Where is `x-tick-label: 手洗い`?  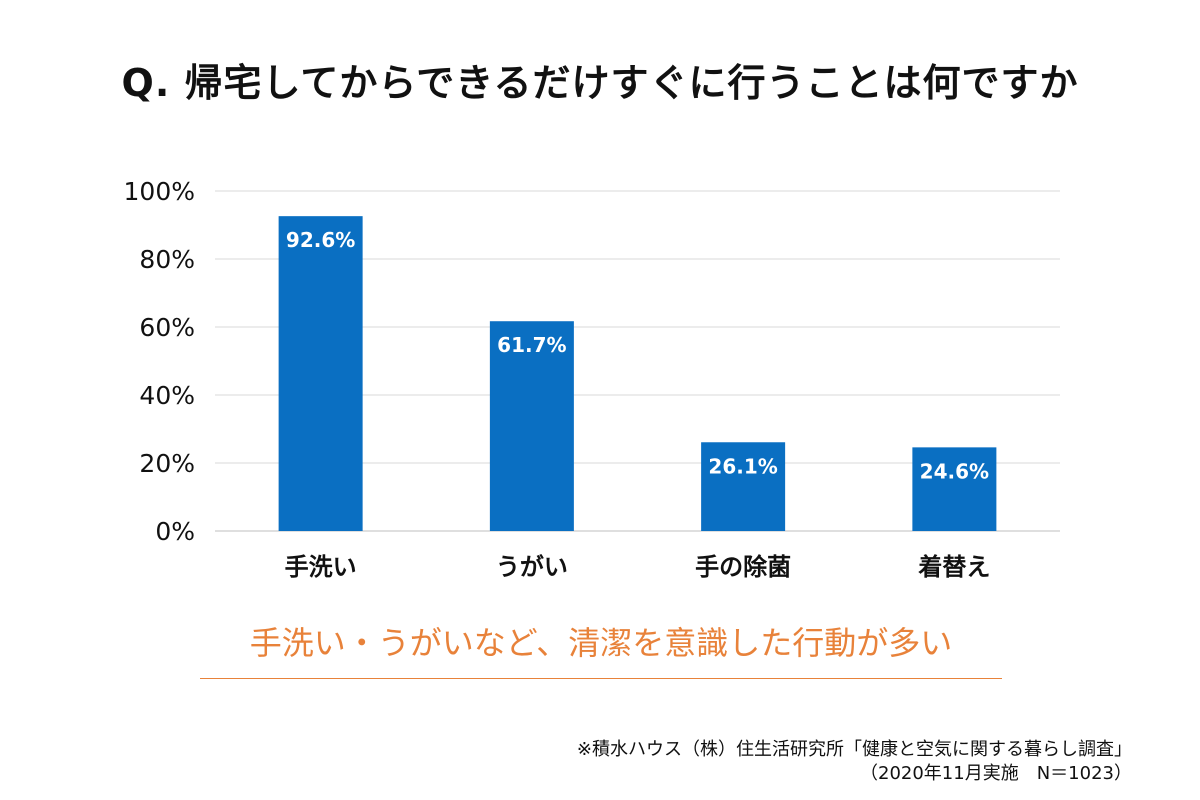 x-tick-label: 手洗い is located at coordinates (321, 567).